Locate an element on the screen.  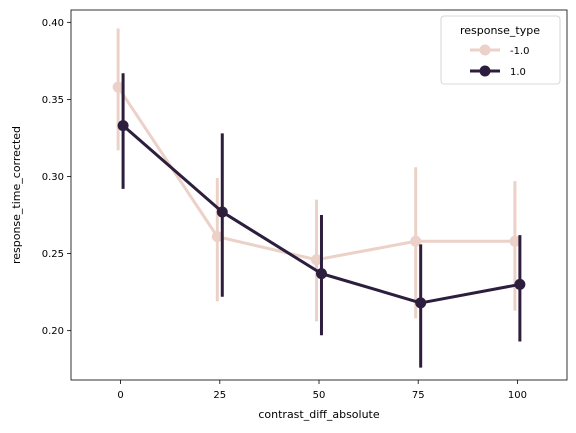
x-tick-label: 25 is located at coordinates (219, 395).